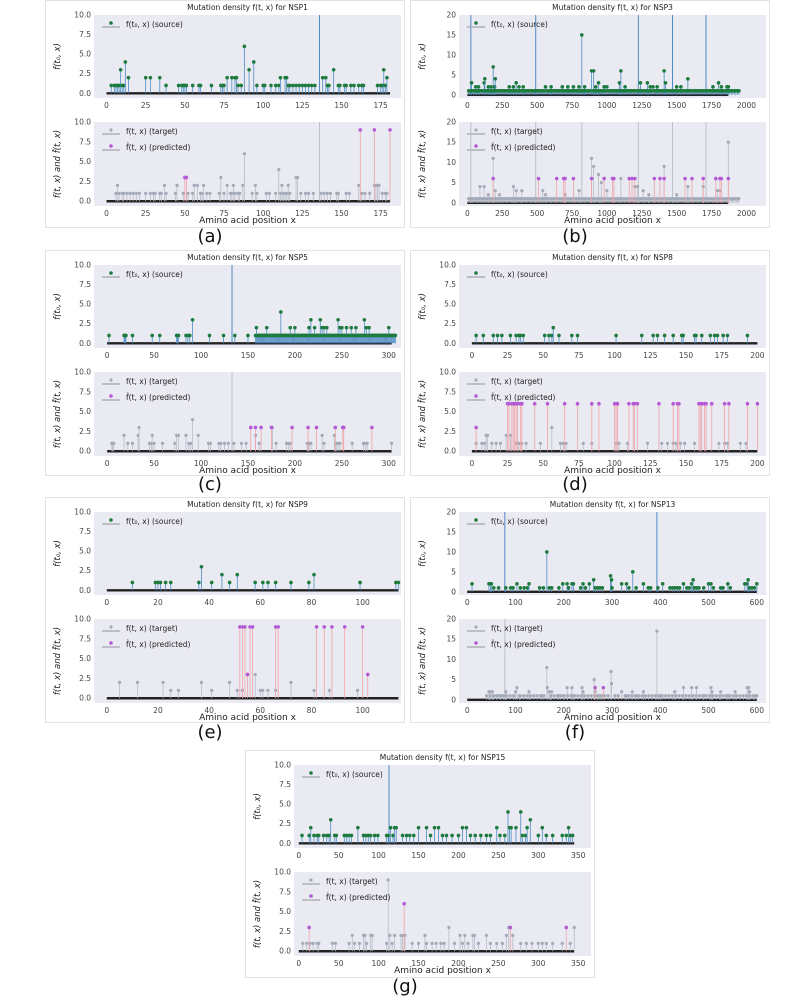 This screenshot has width=811, height=1004. What do you see at coordinates (312, 602) in the screenshot?
I see `x-tick-label: 80` at bounding box center [312, 602].